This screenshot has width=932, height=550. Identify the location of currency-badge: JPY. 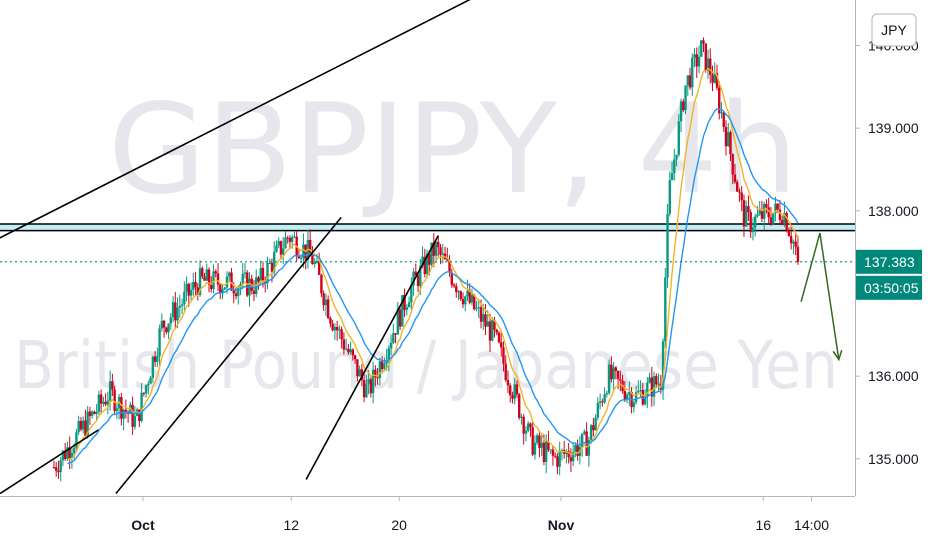
(894, 30).